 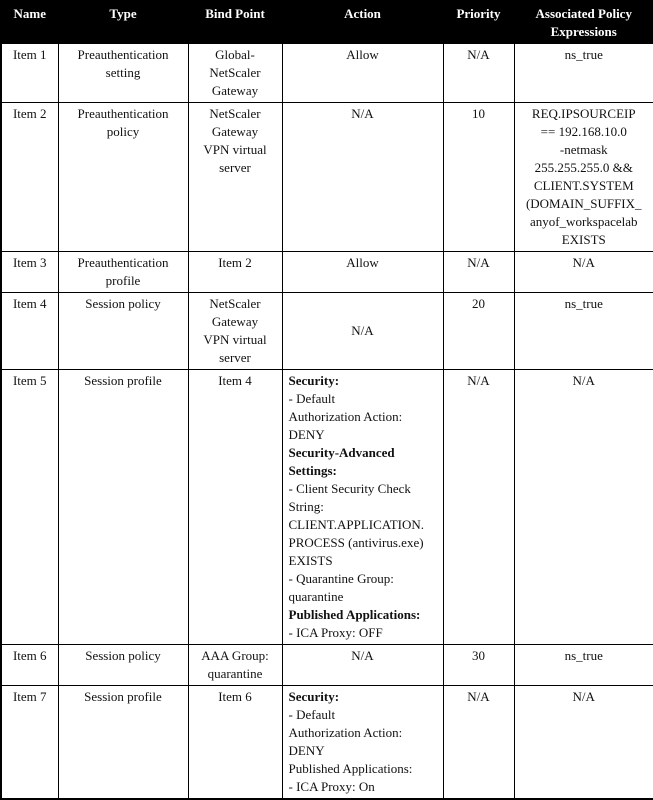 I want to click on table-cell: Preauthentication policy, so click(x=123, y=177).